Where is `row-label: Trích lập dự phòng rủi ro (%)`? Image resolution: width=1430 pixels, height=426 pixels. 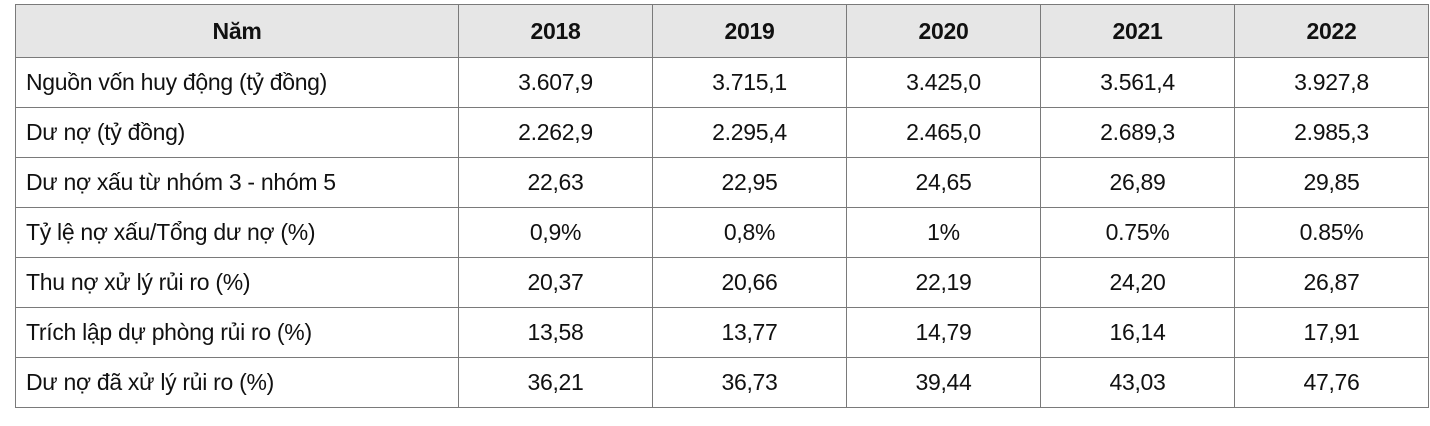 row-label: Trích lập dự phòng rủi ro (%) is located at coordinates (237, 332).